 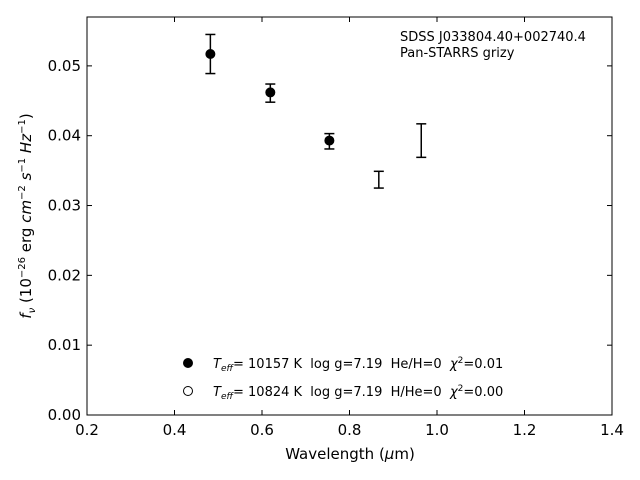 I want to click on error-bars, so click(x=316, y=111).